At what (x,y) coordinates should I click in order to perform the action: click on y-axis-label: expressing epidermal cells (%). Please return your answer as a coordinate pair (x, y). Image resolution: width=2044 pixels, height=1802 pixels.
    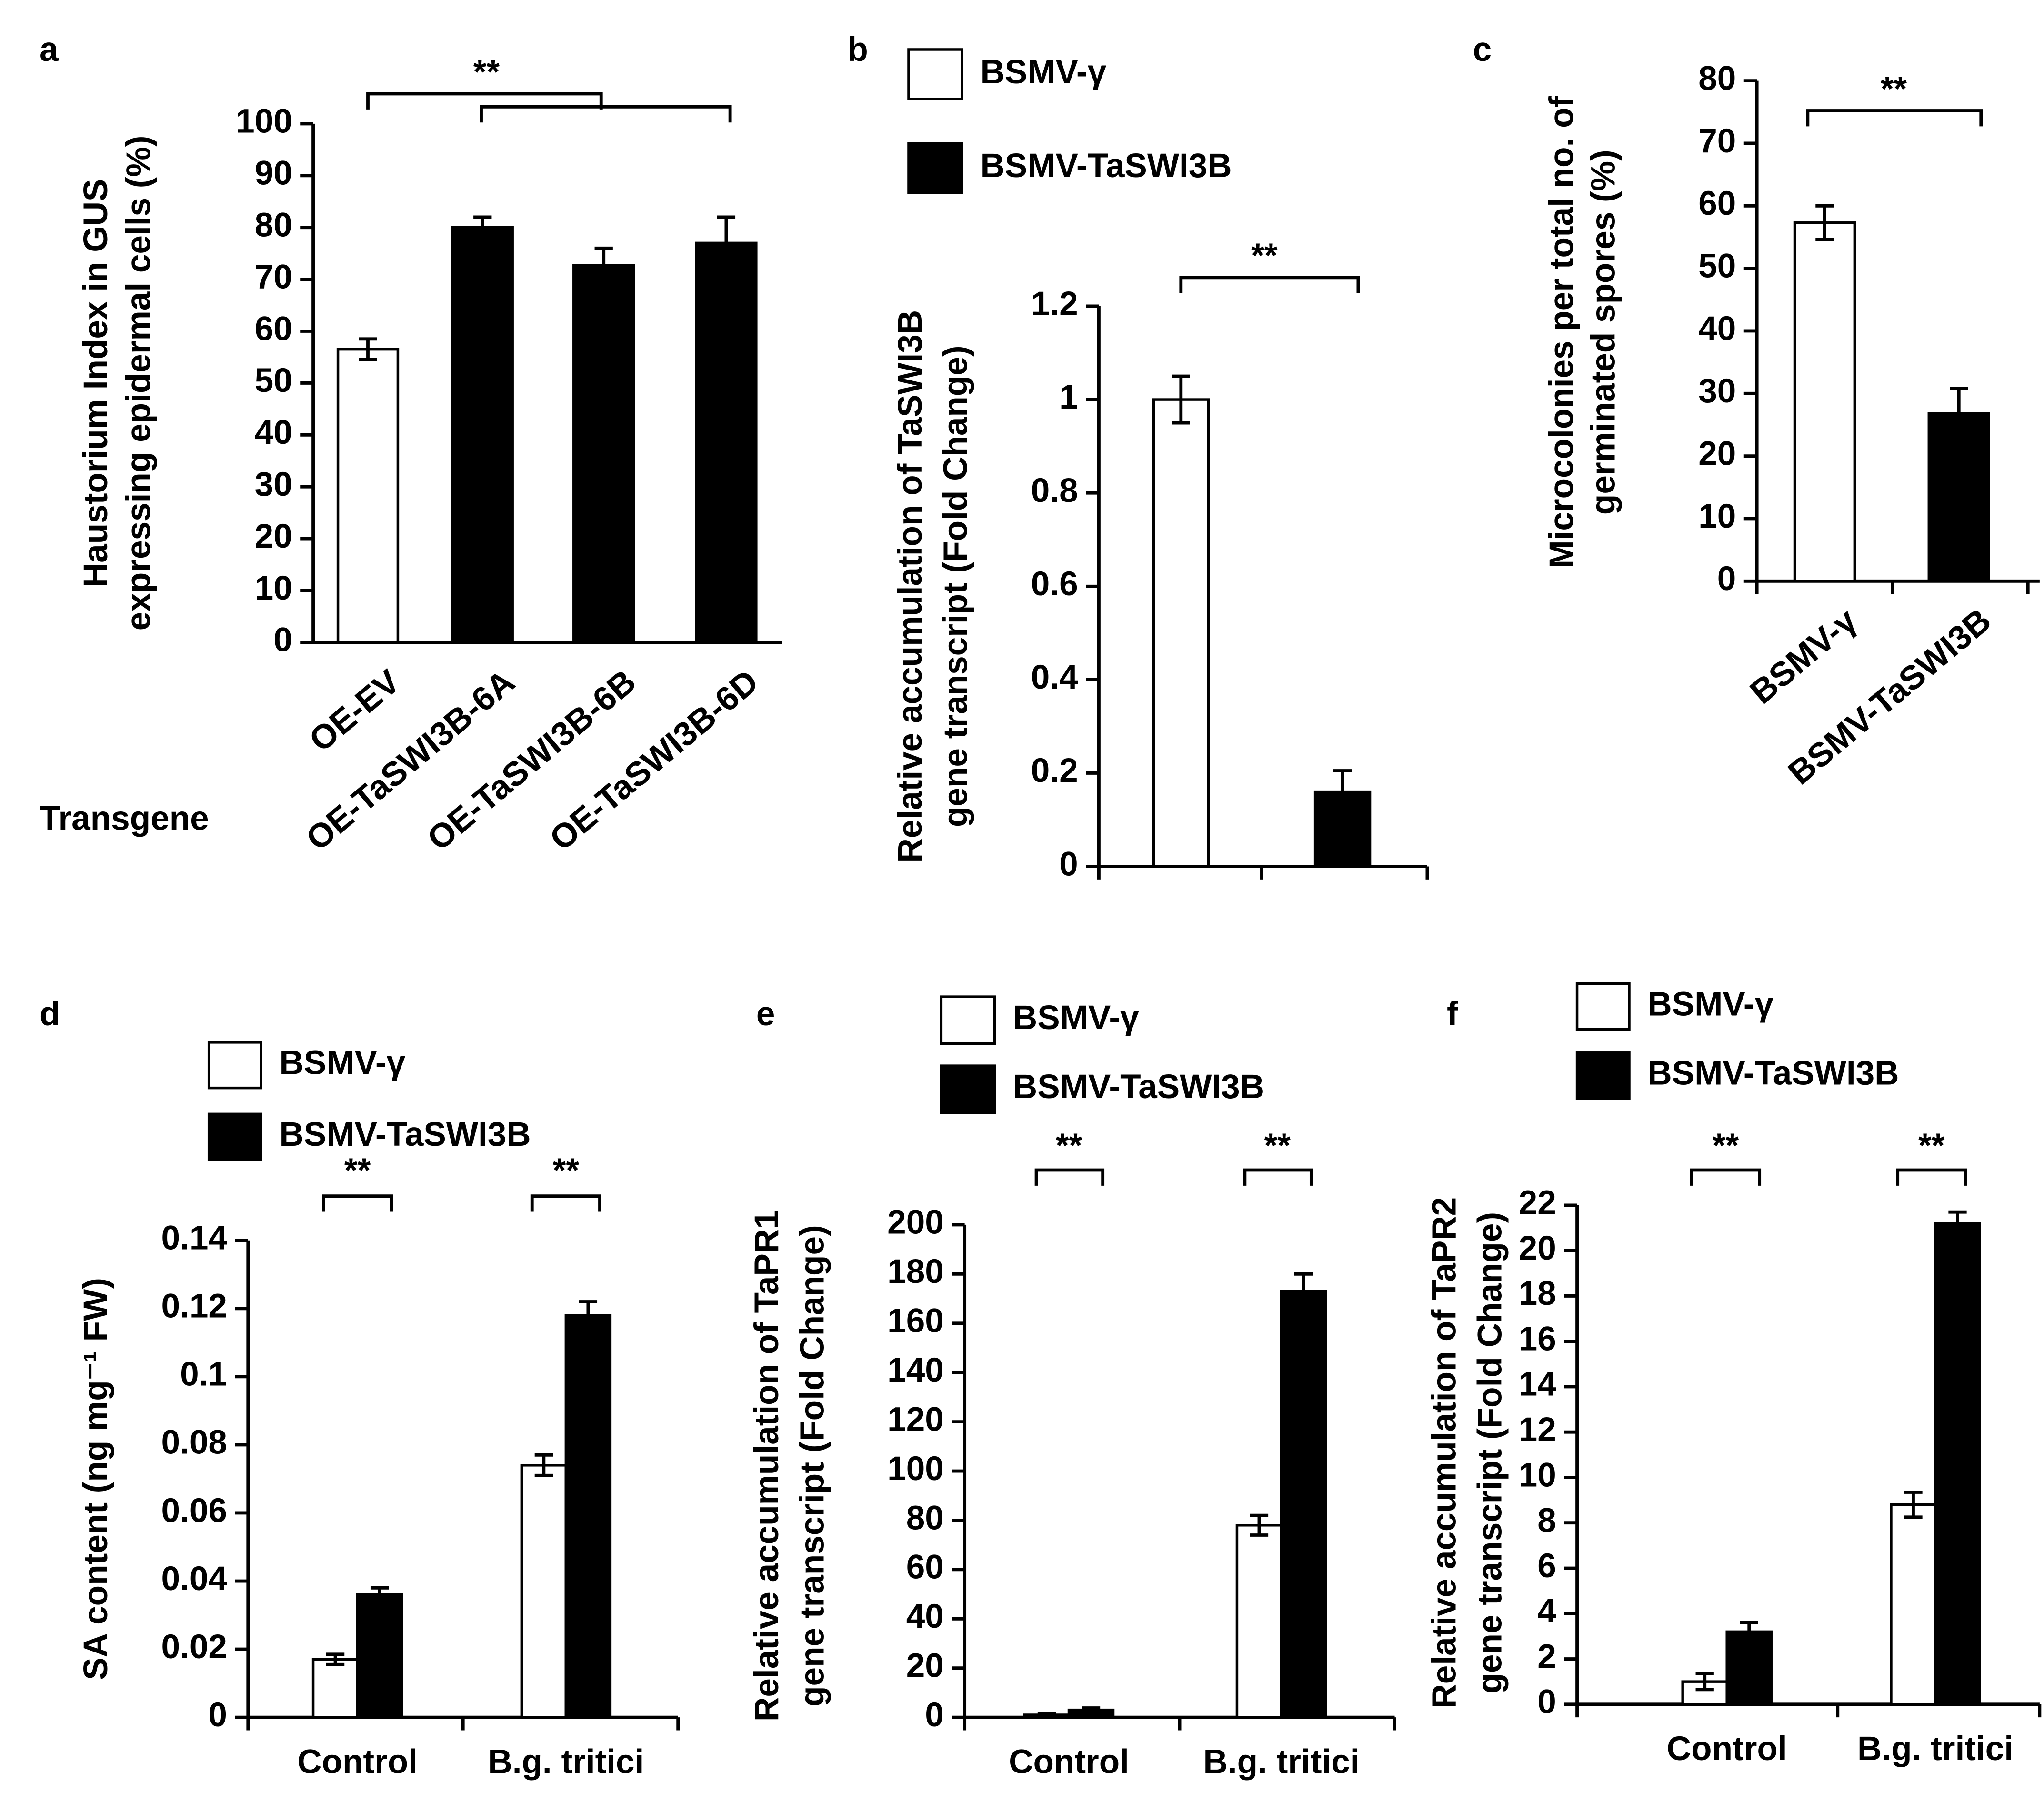
    Looking at the image, I should click on (139, 383).